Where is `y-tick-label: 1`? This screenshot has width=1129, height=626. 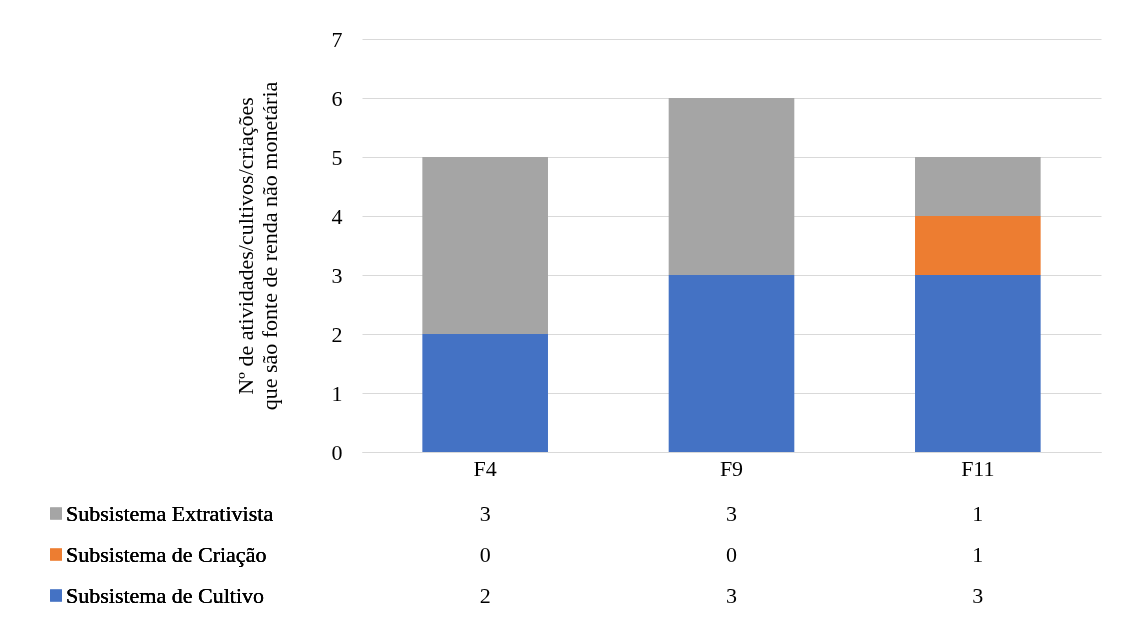
y-tick-label: 1 is located at coordinates (337, 393).